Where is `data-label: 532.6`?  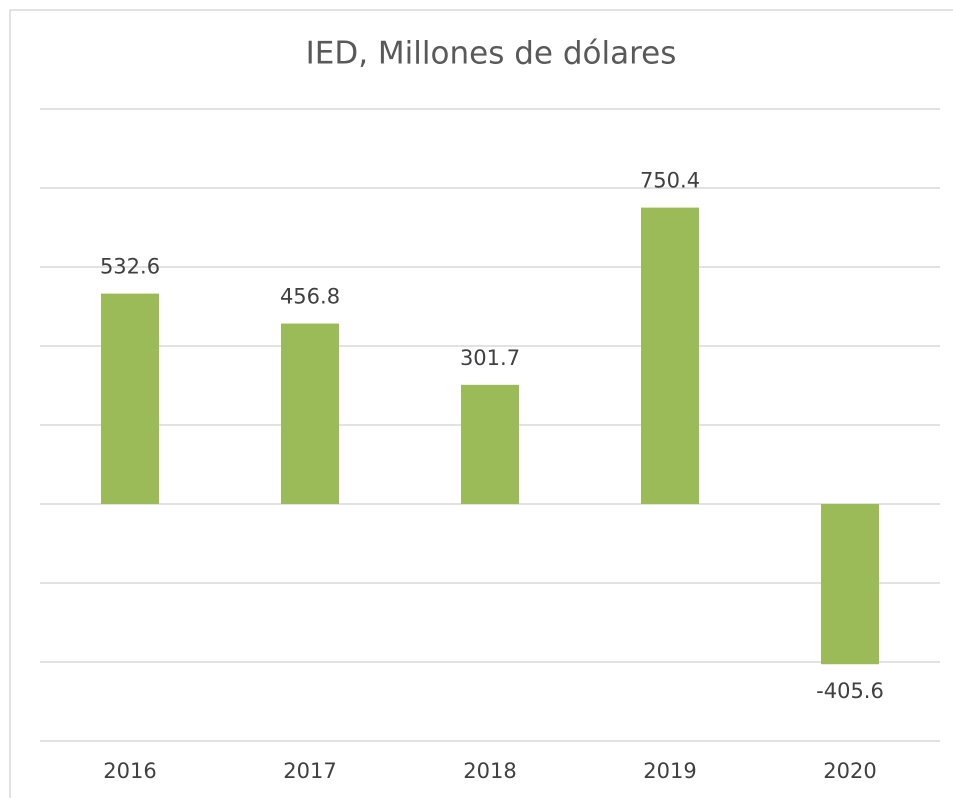 data-label: 532.6 is located at coordinates (130, 267).